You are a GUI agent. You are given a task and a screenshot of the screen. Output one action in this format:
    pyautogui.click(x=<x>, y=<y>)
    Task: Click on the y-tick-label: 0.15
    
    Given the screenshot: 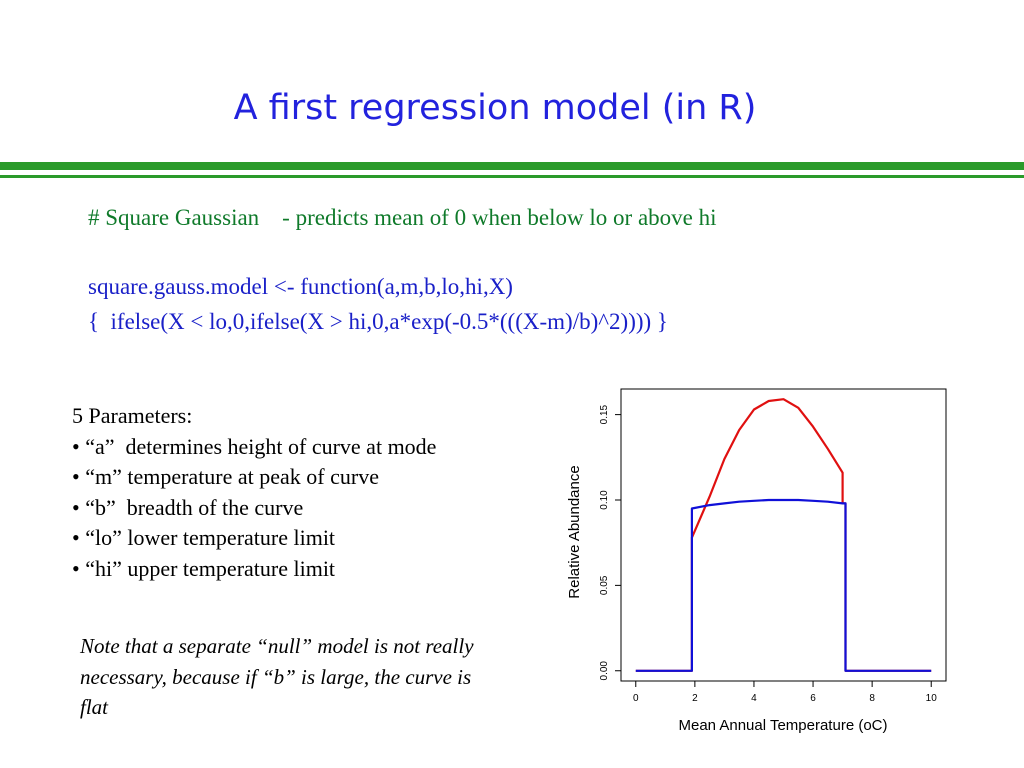 What is the action you would take?
    pyautogui.click(x=604, y=414)
    